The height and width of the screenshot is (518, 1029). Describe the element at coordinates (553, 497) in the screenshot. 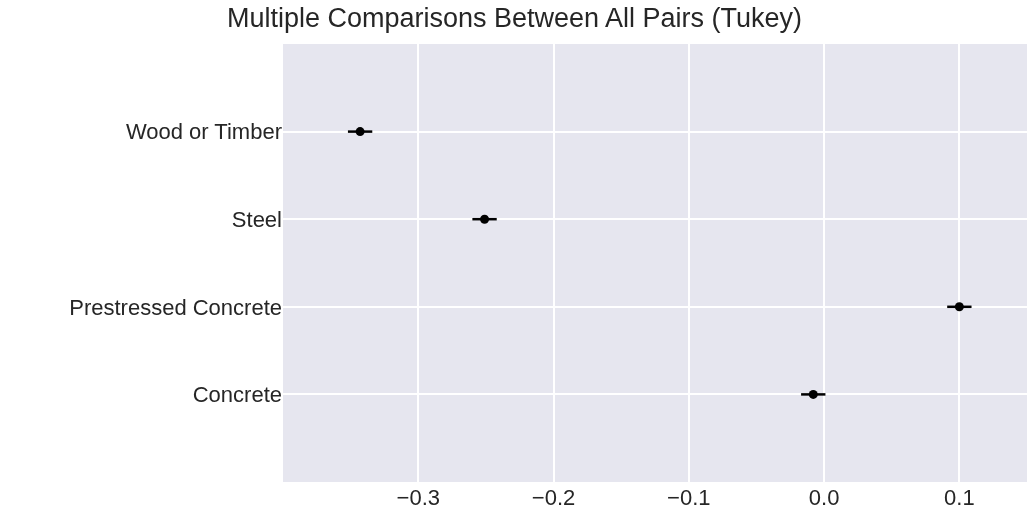

I see `x-tick-label: −0.2` at that location.